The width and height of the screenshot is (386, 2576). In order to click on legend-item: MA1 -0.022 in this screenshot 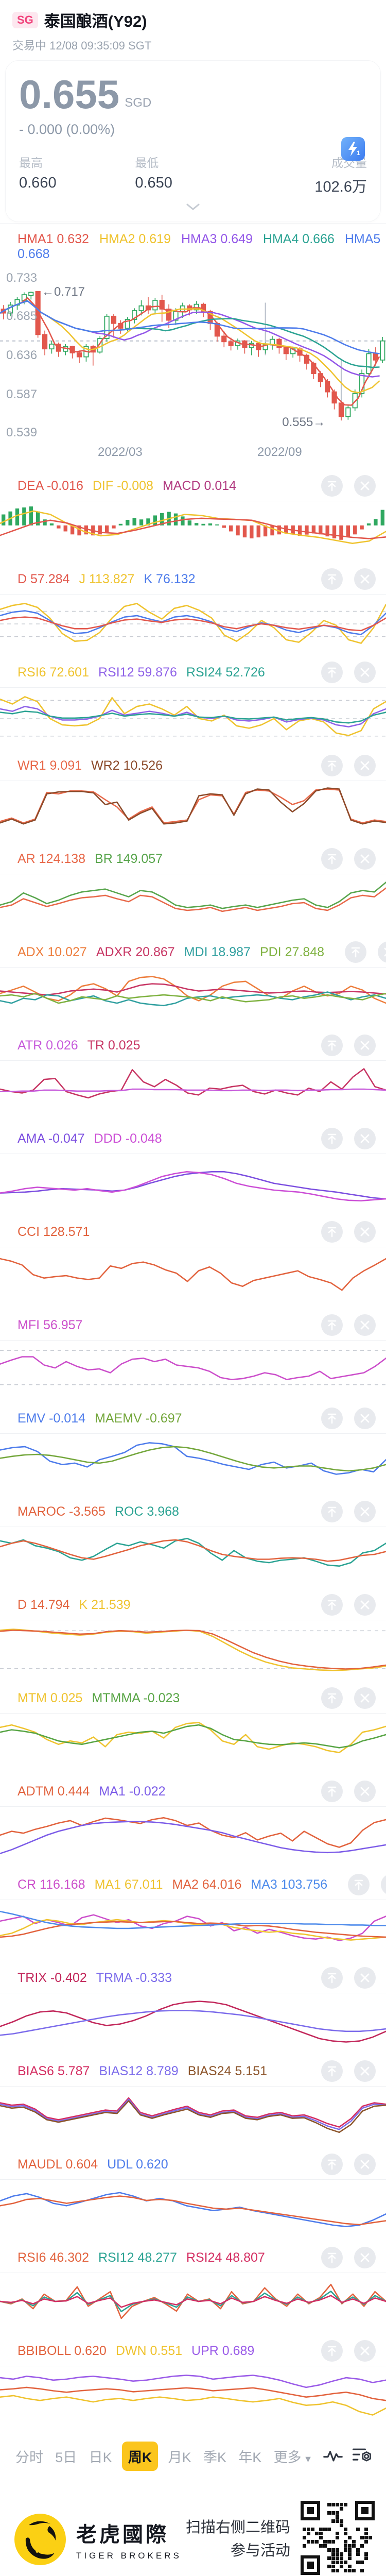, I will do `click(132, 1792)`.